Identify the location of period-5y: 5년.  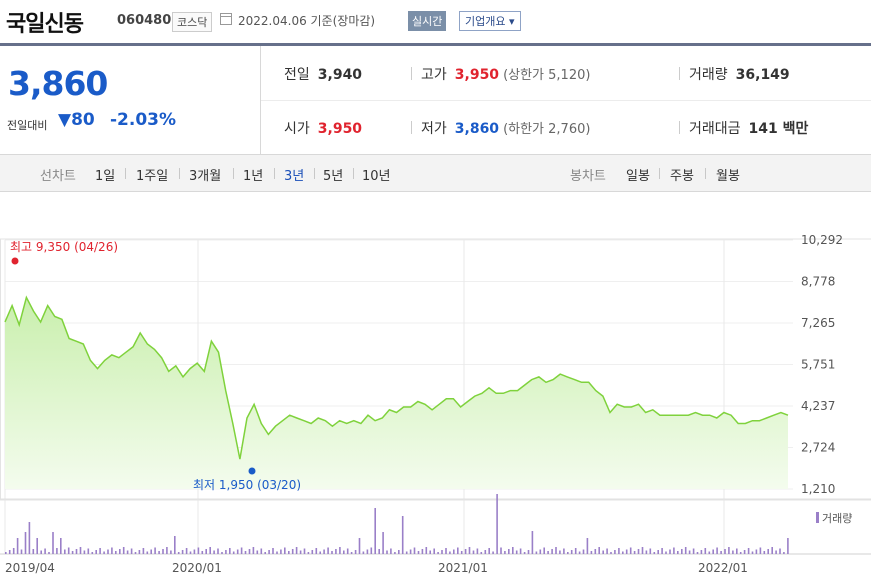
(333, 176).